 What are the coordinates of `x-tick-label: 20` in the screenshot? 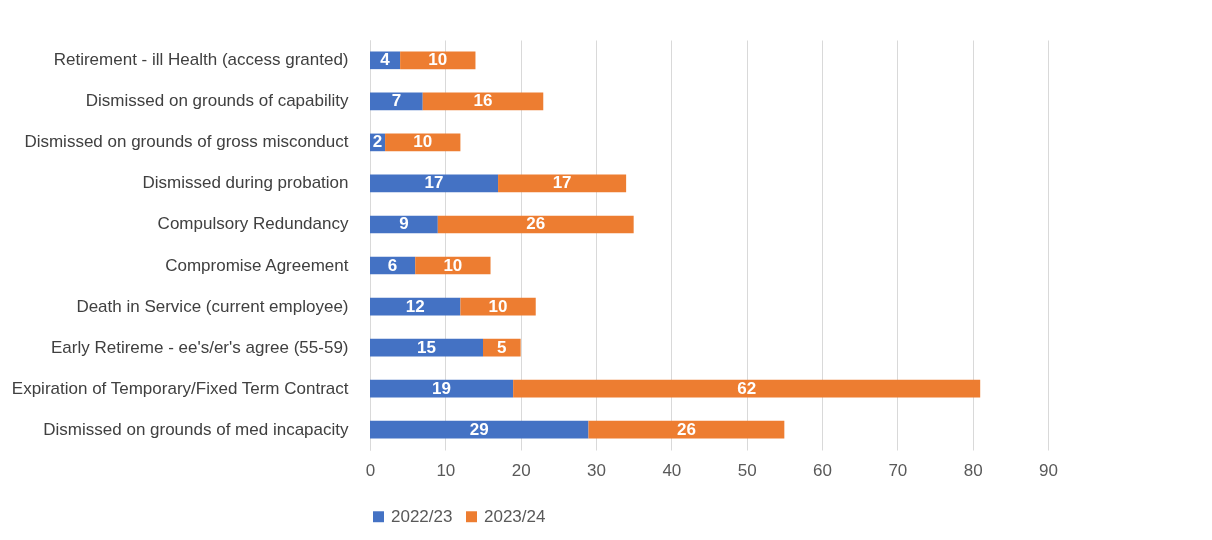 It's located at (521, 470).